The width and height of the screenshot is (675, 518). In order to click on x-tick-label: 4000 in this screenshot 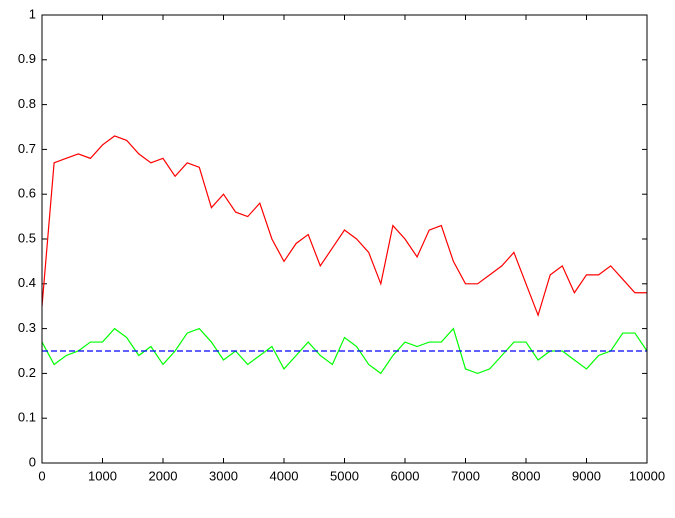, I will do `click(284, 475)`.